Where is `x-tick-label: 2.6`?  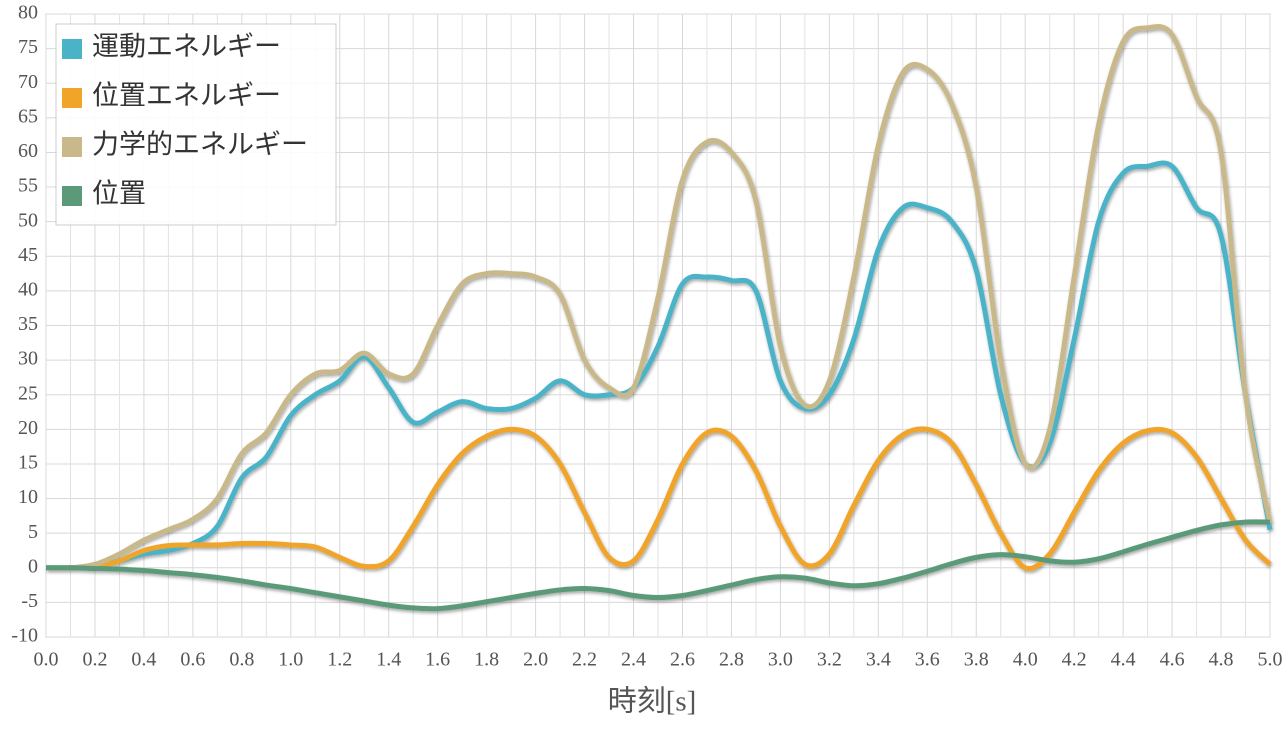 x-tick-label: 2.6 is located at coordinates (682, 660).